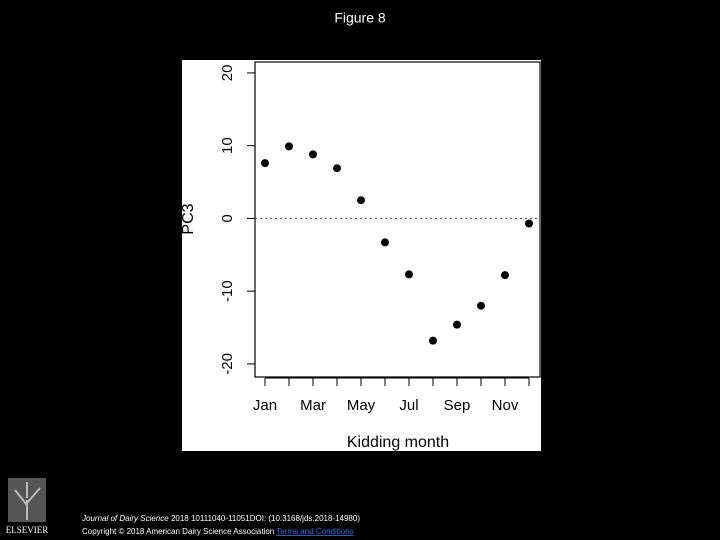 This screenshot has height=540, width=720. I want to click on x-tick-label: May, so click(361, 405).